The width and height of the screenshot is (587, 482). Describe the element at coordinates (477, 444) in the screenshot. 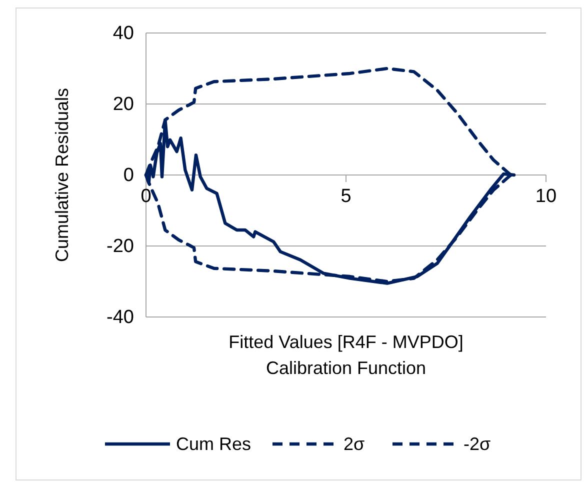

I see `legend-label: -2σ` at that location.